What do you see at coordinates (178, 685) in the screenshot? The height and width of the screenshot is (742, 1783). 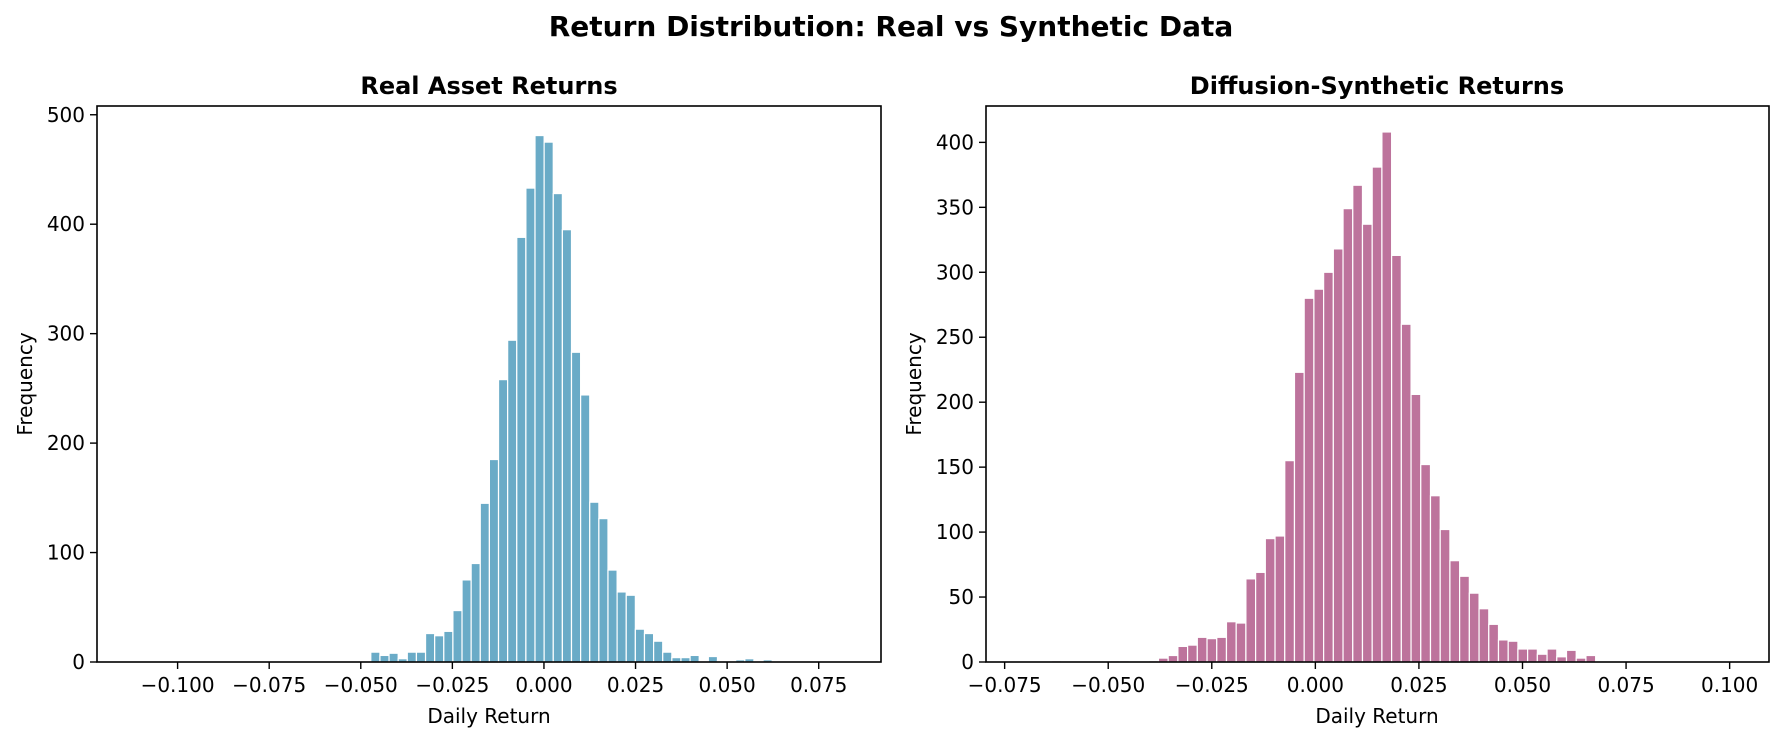 I see `real-returns-x-tick-label: −0.100` at bounding box center [178, 685].